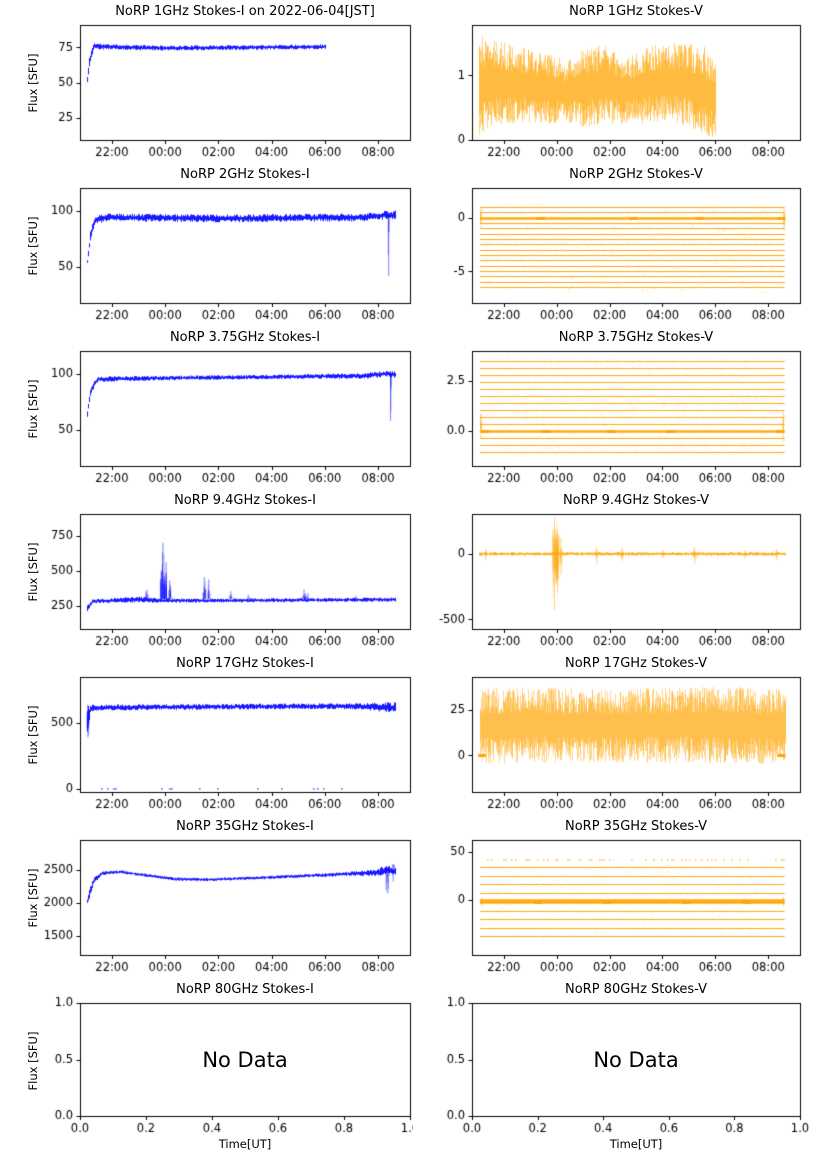 The image size is (827, 1169). Describe the element at coordinates (620, 896) in the screenshot. I see `plot-canvas-35ghz-v` at that location.